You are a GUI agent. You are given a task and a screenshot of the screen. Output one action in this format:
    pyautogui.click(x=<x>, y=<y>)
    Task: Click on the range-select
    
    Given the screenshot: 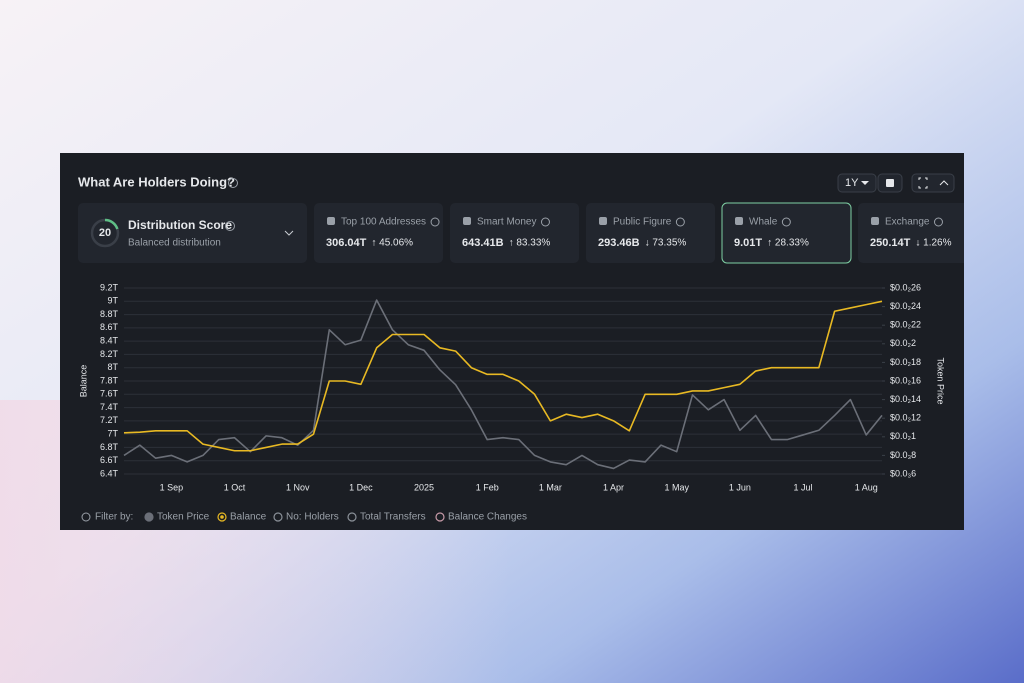 What is the action you would take?
    pyautogui.click(x=857, y=183)
    